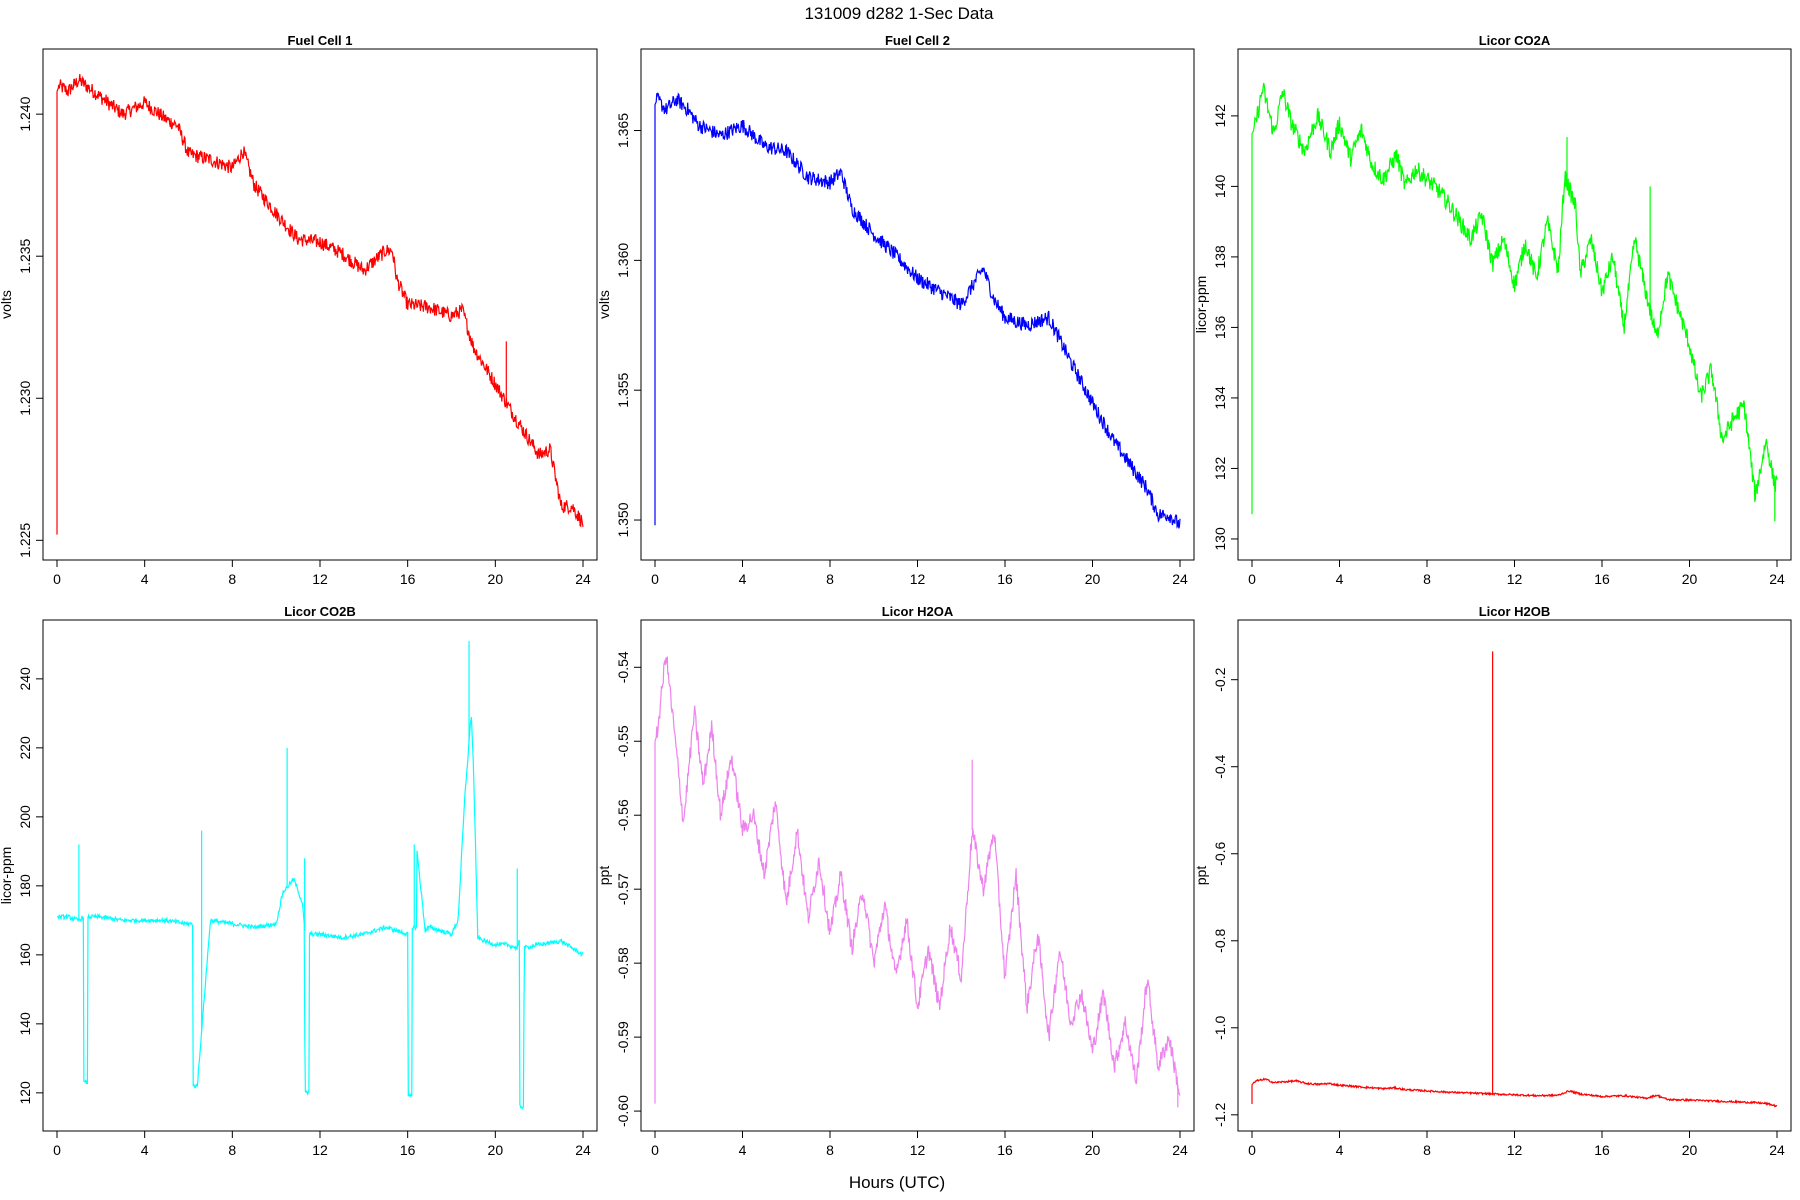 Image resolution: width=1800 pixels, height=1200 pixels. I want to click on y-tick-label: -0.8, so click(1220, 940).